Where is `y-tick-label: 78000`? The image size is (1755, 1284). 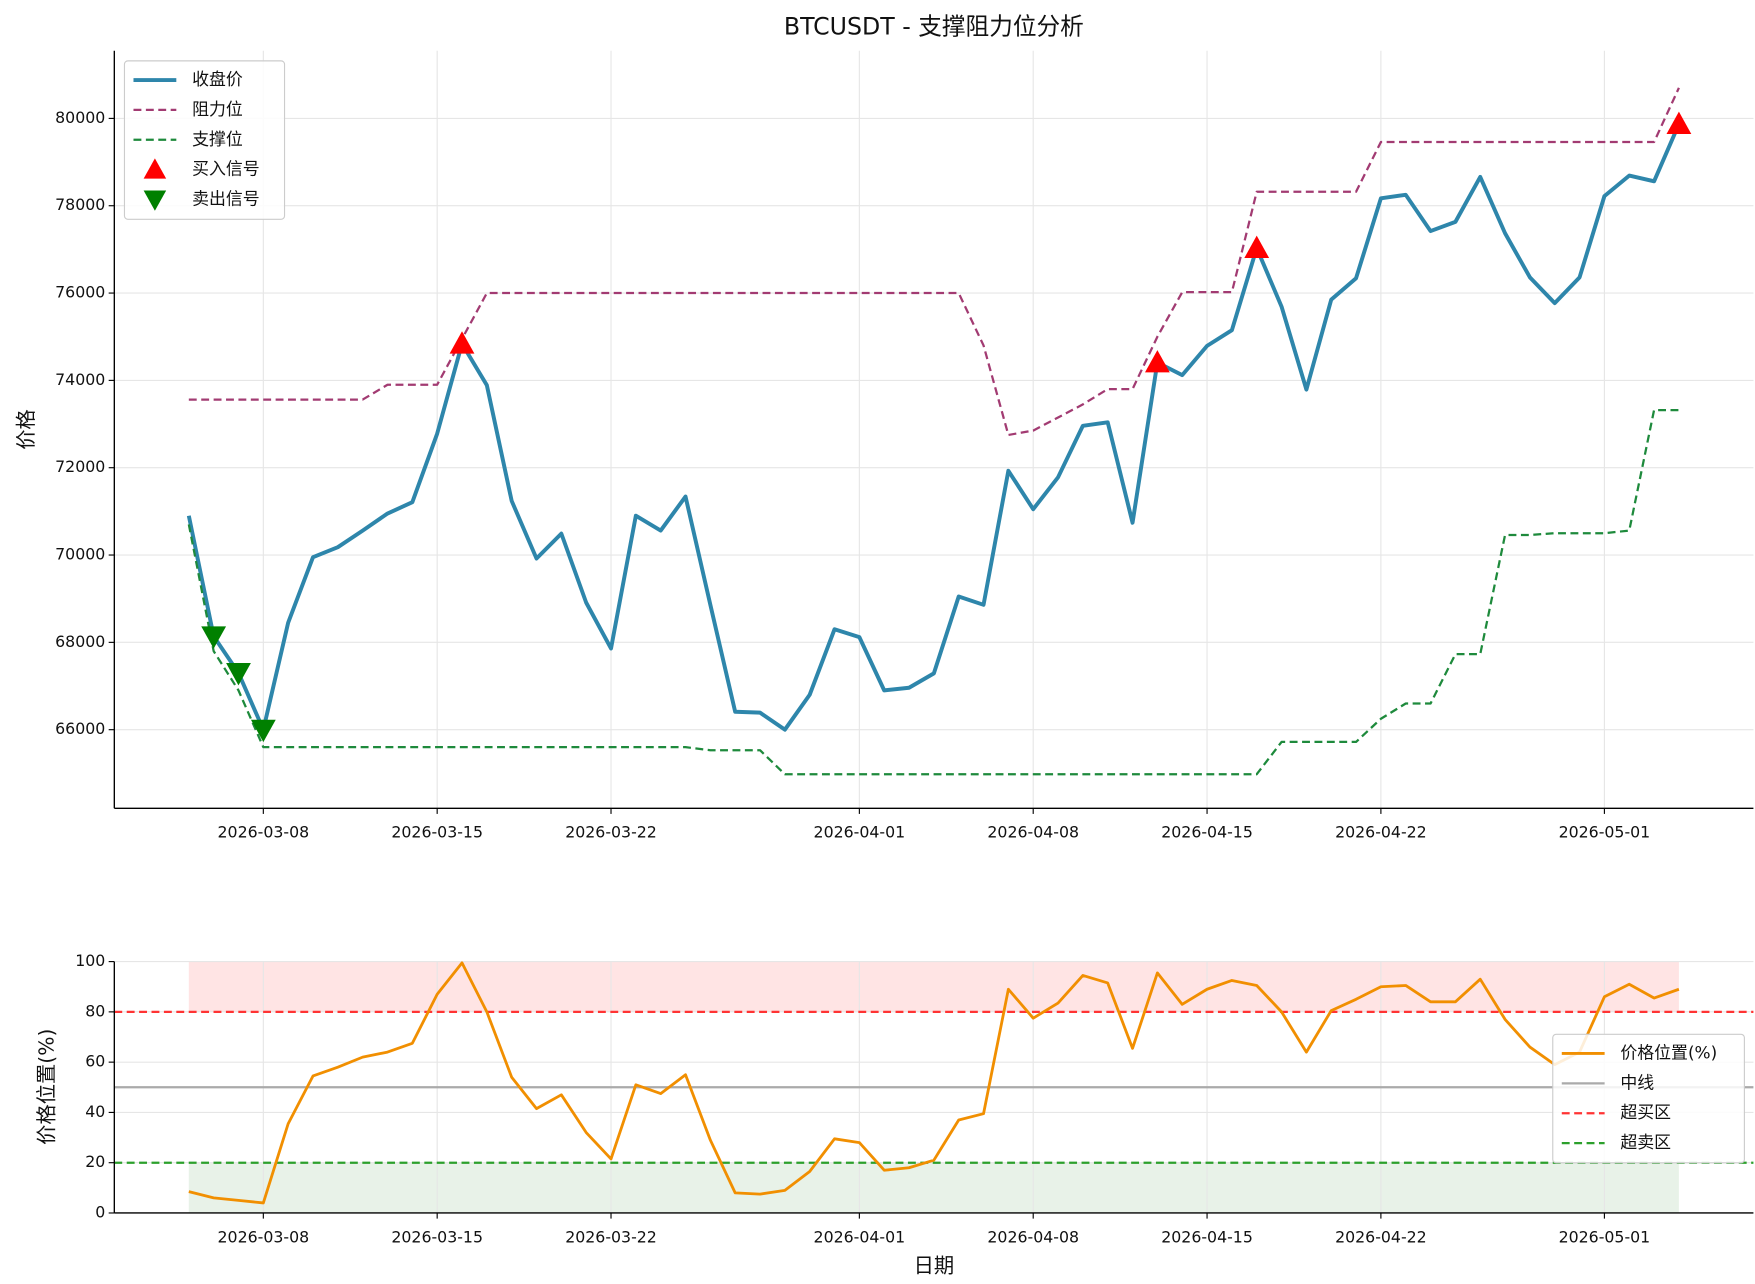 y-tick-label: 78000 is located at coordinates (80, 204).